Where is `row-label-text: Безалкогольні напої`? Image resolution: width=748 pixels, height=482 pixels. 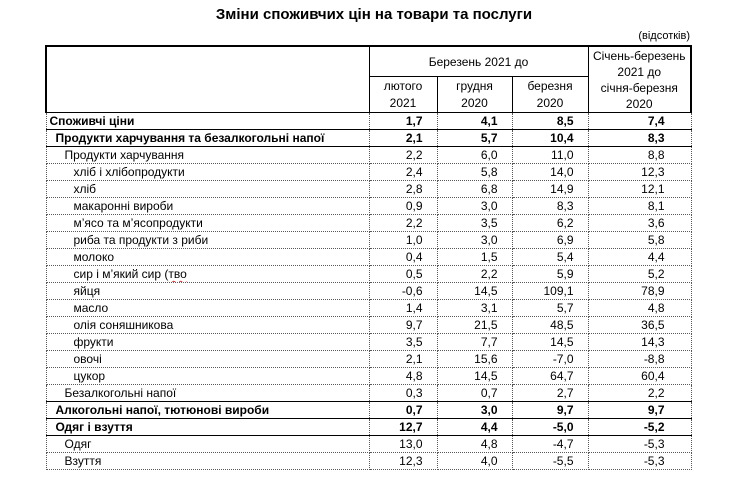 row-label-text: Безалкогольні напої is located at coordinates (120, 393).